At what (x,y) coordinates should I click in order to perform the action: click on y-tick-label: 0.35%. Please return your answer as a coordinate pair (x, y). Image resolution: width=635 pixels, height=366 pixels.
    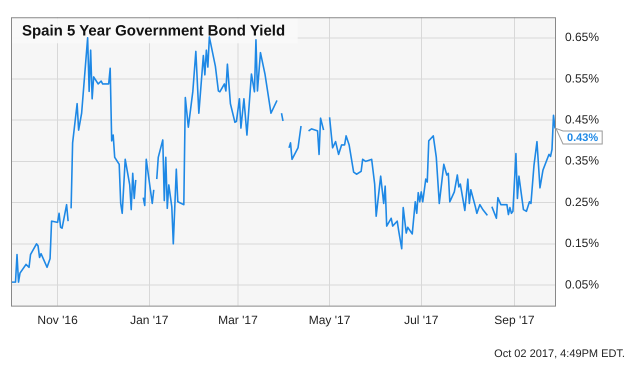
    Looking at the image, I should click on (582, 161).